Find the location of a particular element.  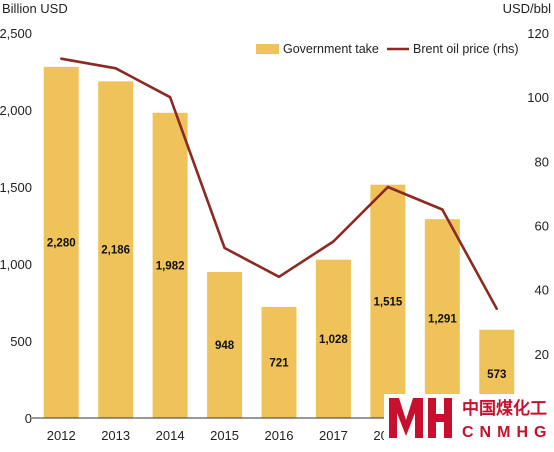

point-brent-oil-price-2012 is located at coordinates (61, 58).